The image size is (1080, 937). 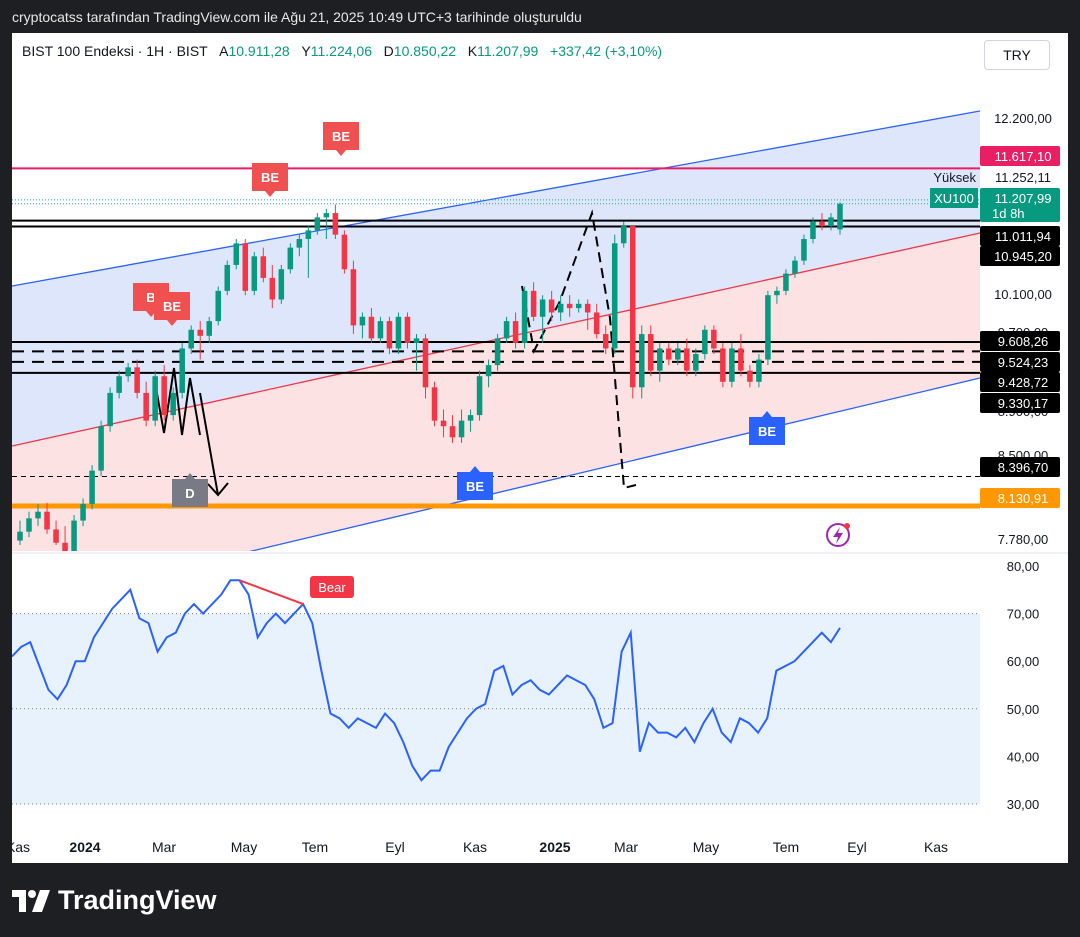 I want to click on price-badge-label: 10.945,20, so click(x=1023, y=256).